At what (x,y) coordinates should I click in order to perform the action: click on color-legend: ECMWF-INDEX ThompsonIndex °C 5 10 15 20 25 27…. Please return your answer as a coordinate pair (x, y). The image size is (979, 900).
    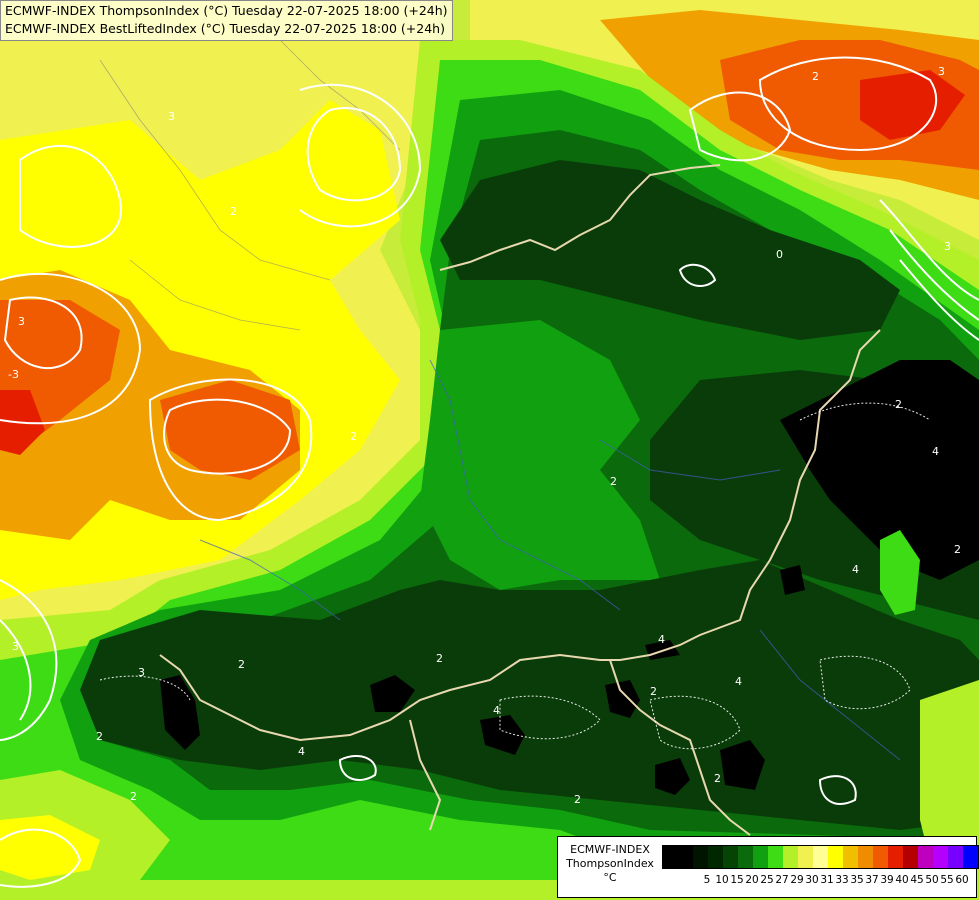
    Looking at the image, I should click on (768, 867).